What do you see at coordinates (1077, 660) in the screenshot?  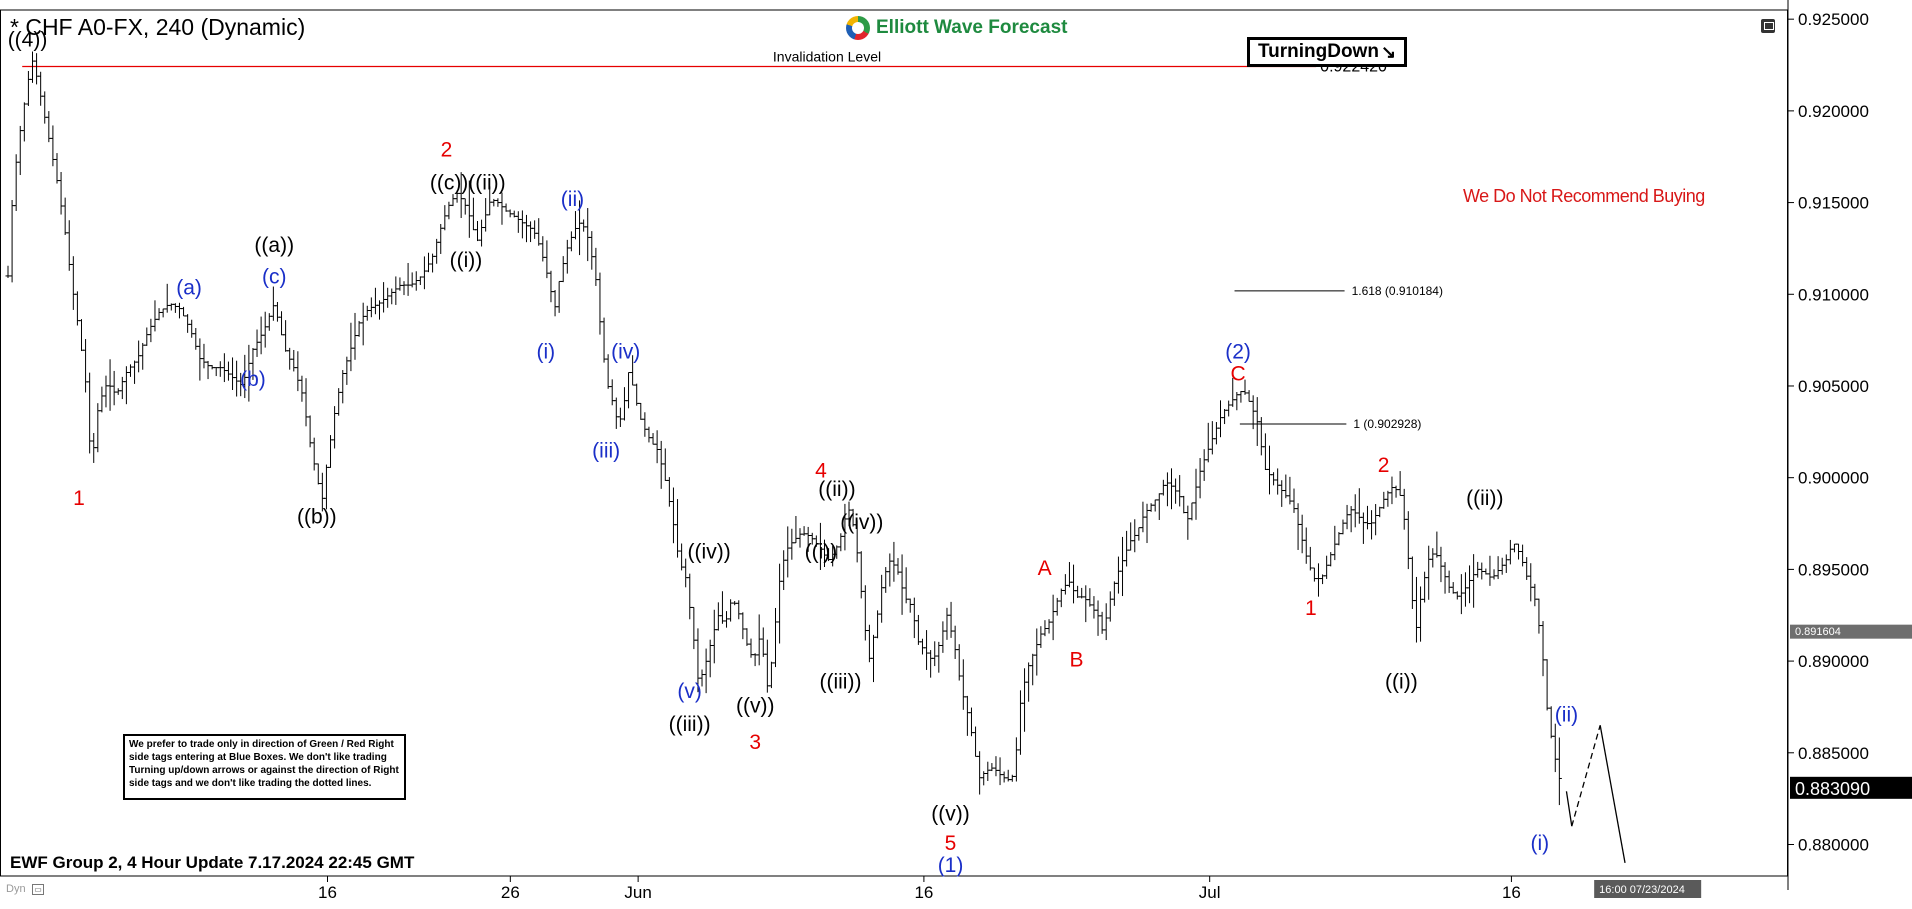 I see `wave-label: B` at bounding box center [1077, 660].